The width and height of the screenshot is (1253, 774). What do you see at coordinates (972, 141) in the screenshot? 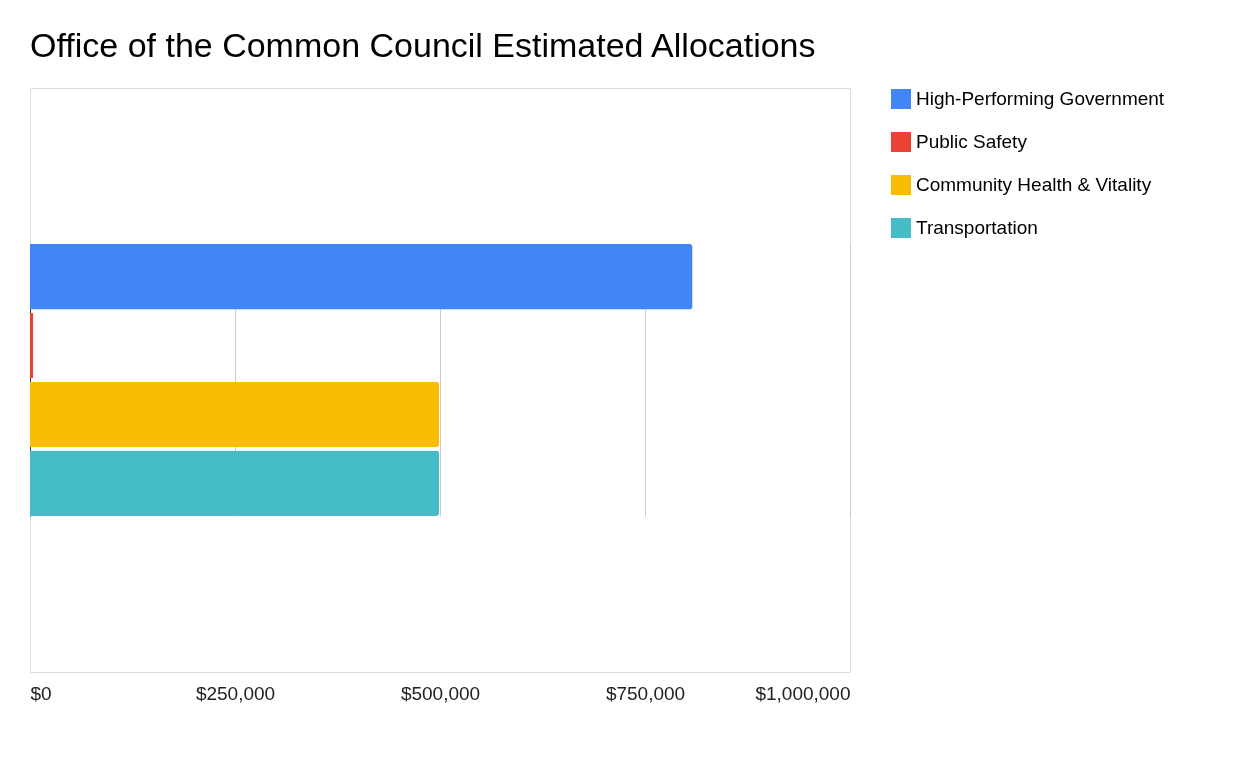
I see `legend-label: Public Safety` at bounding box center [972, 141].